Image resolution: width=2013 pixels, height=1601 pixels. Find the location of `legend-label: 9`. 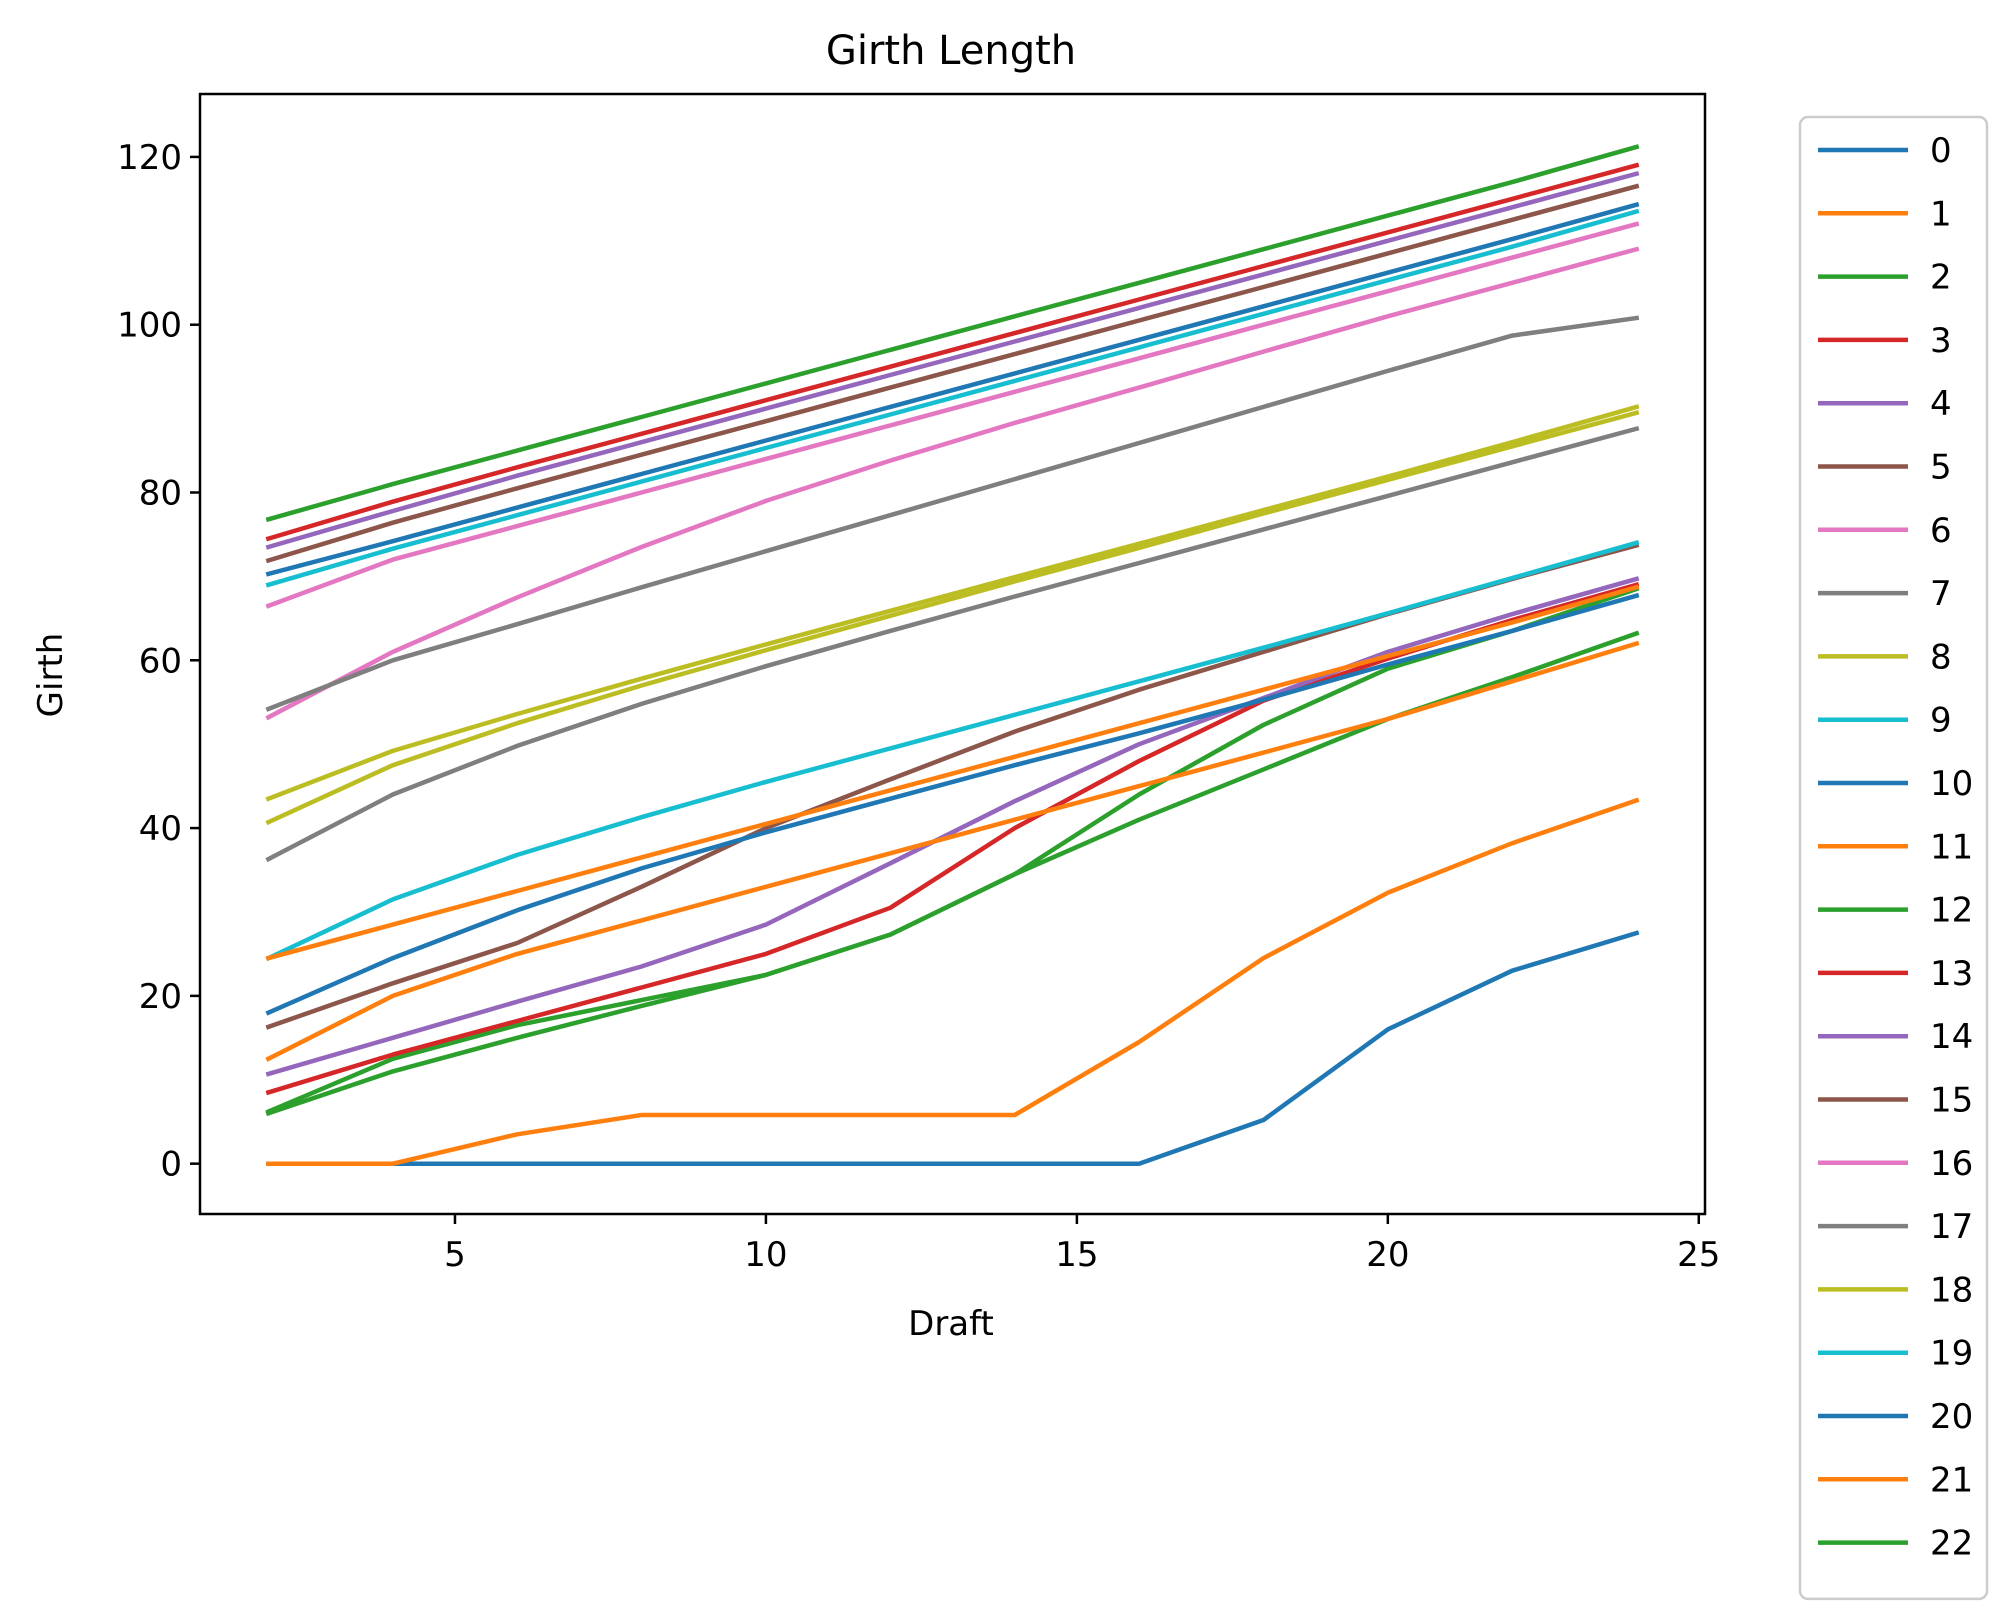

legend-label: 9 is located at coordinates (1941, 721).